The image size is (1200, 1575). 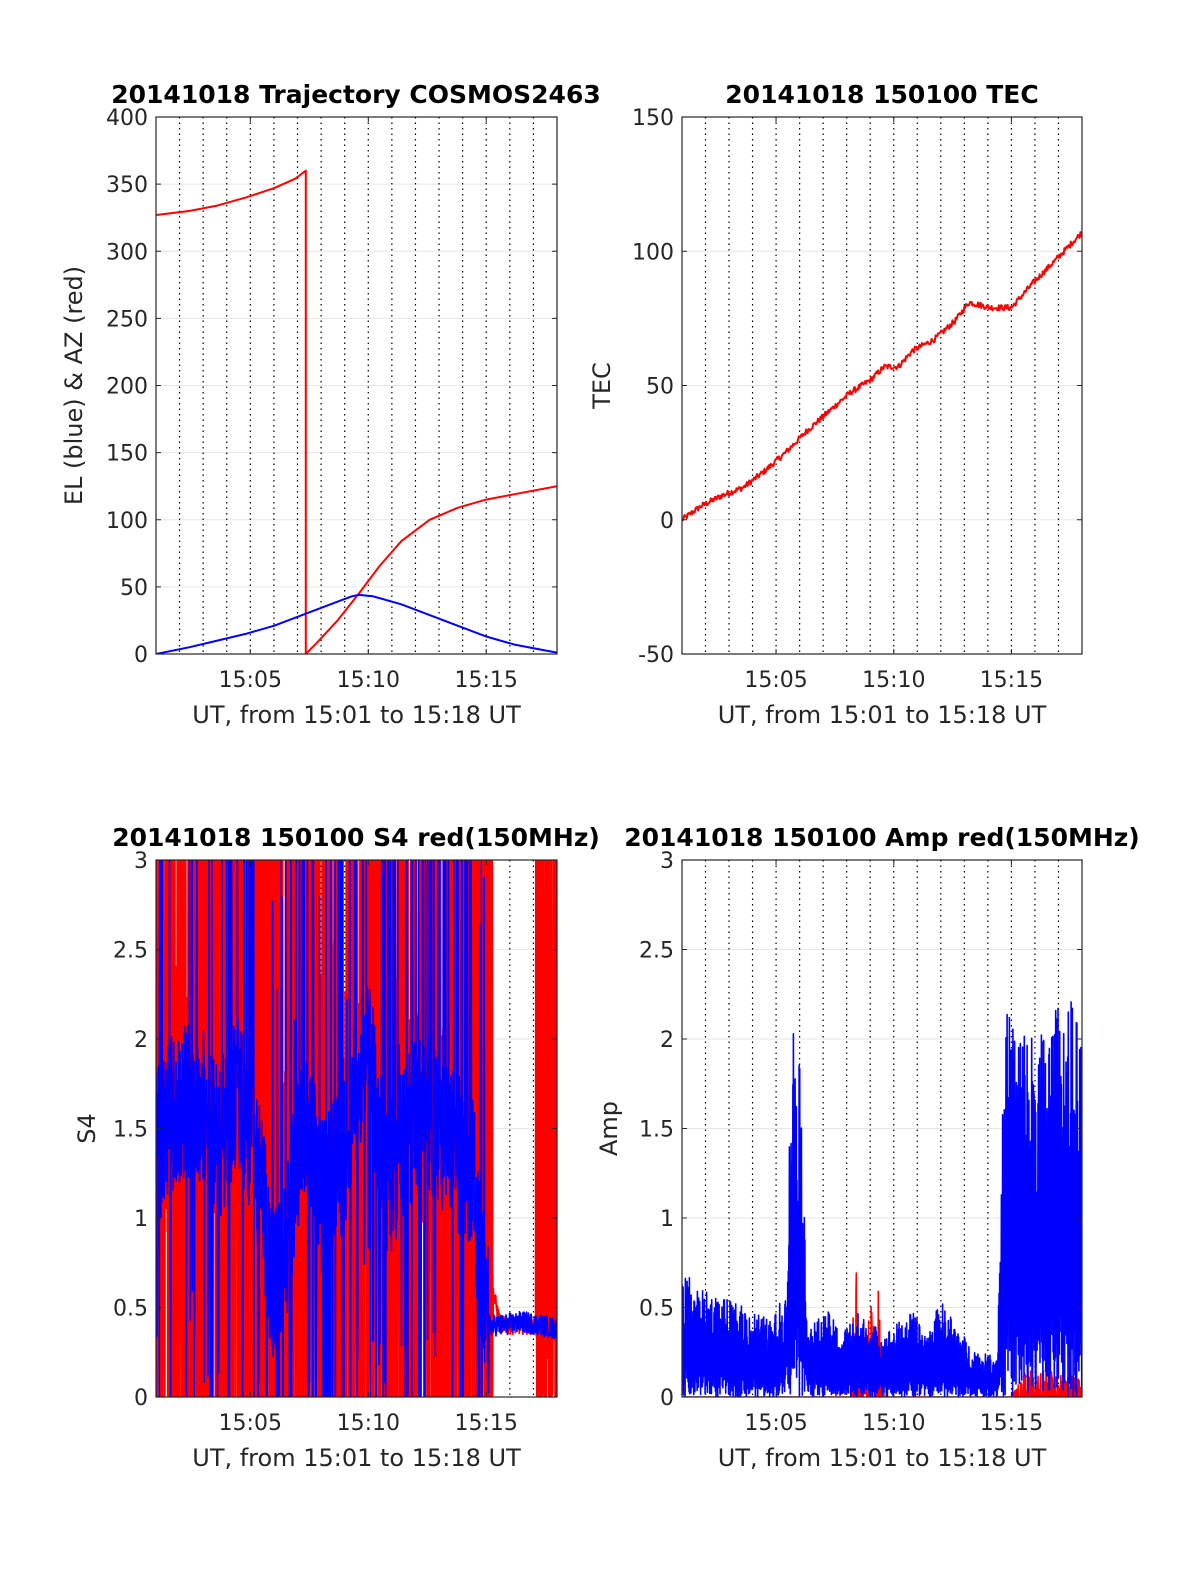 What do you see at coordinates (609, 1128) in the screenshot?
I see `y-axis-label: Amp` at bounding box center [609, 1128].